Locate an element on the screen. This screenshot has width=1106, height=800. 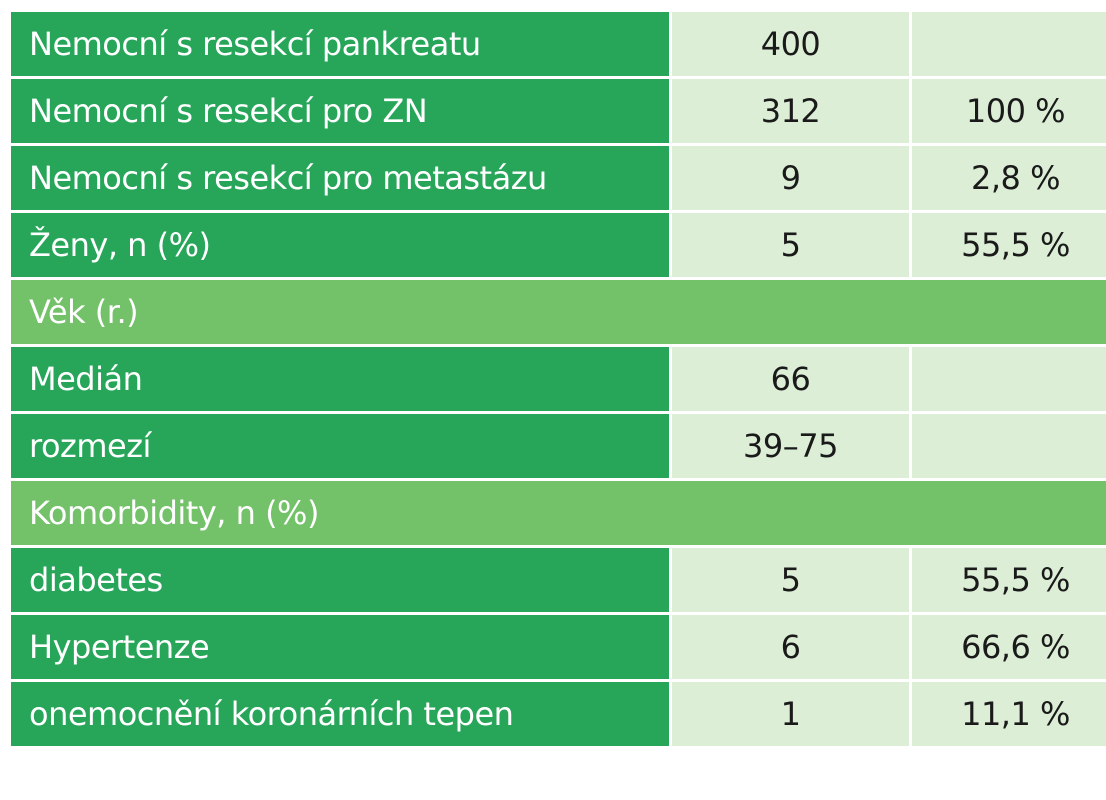
row-label: onemocnění koronárních tepen is located at coordinates (340, 714).